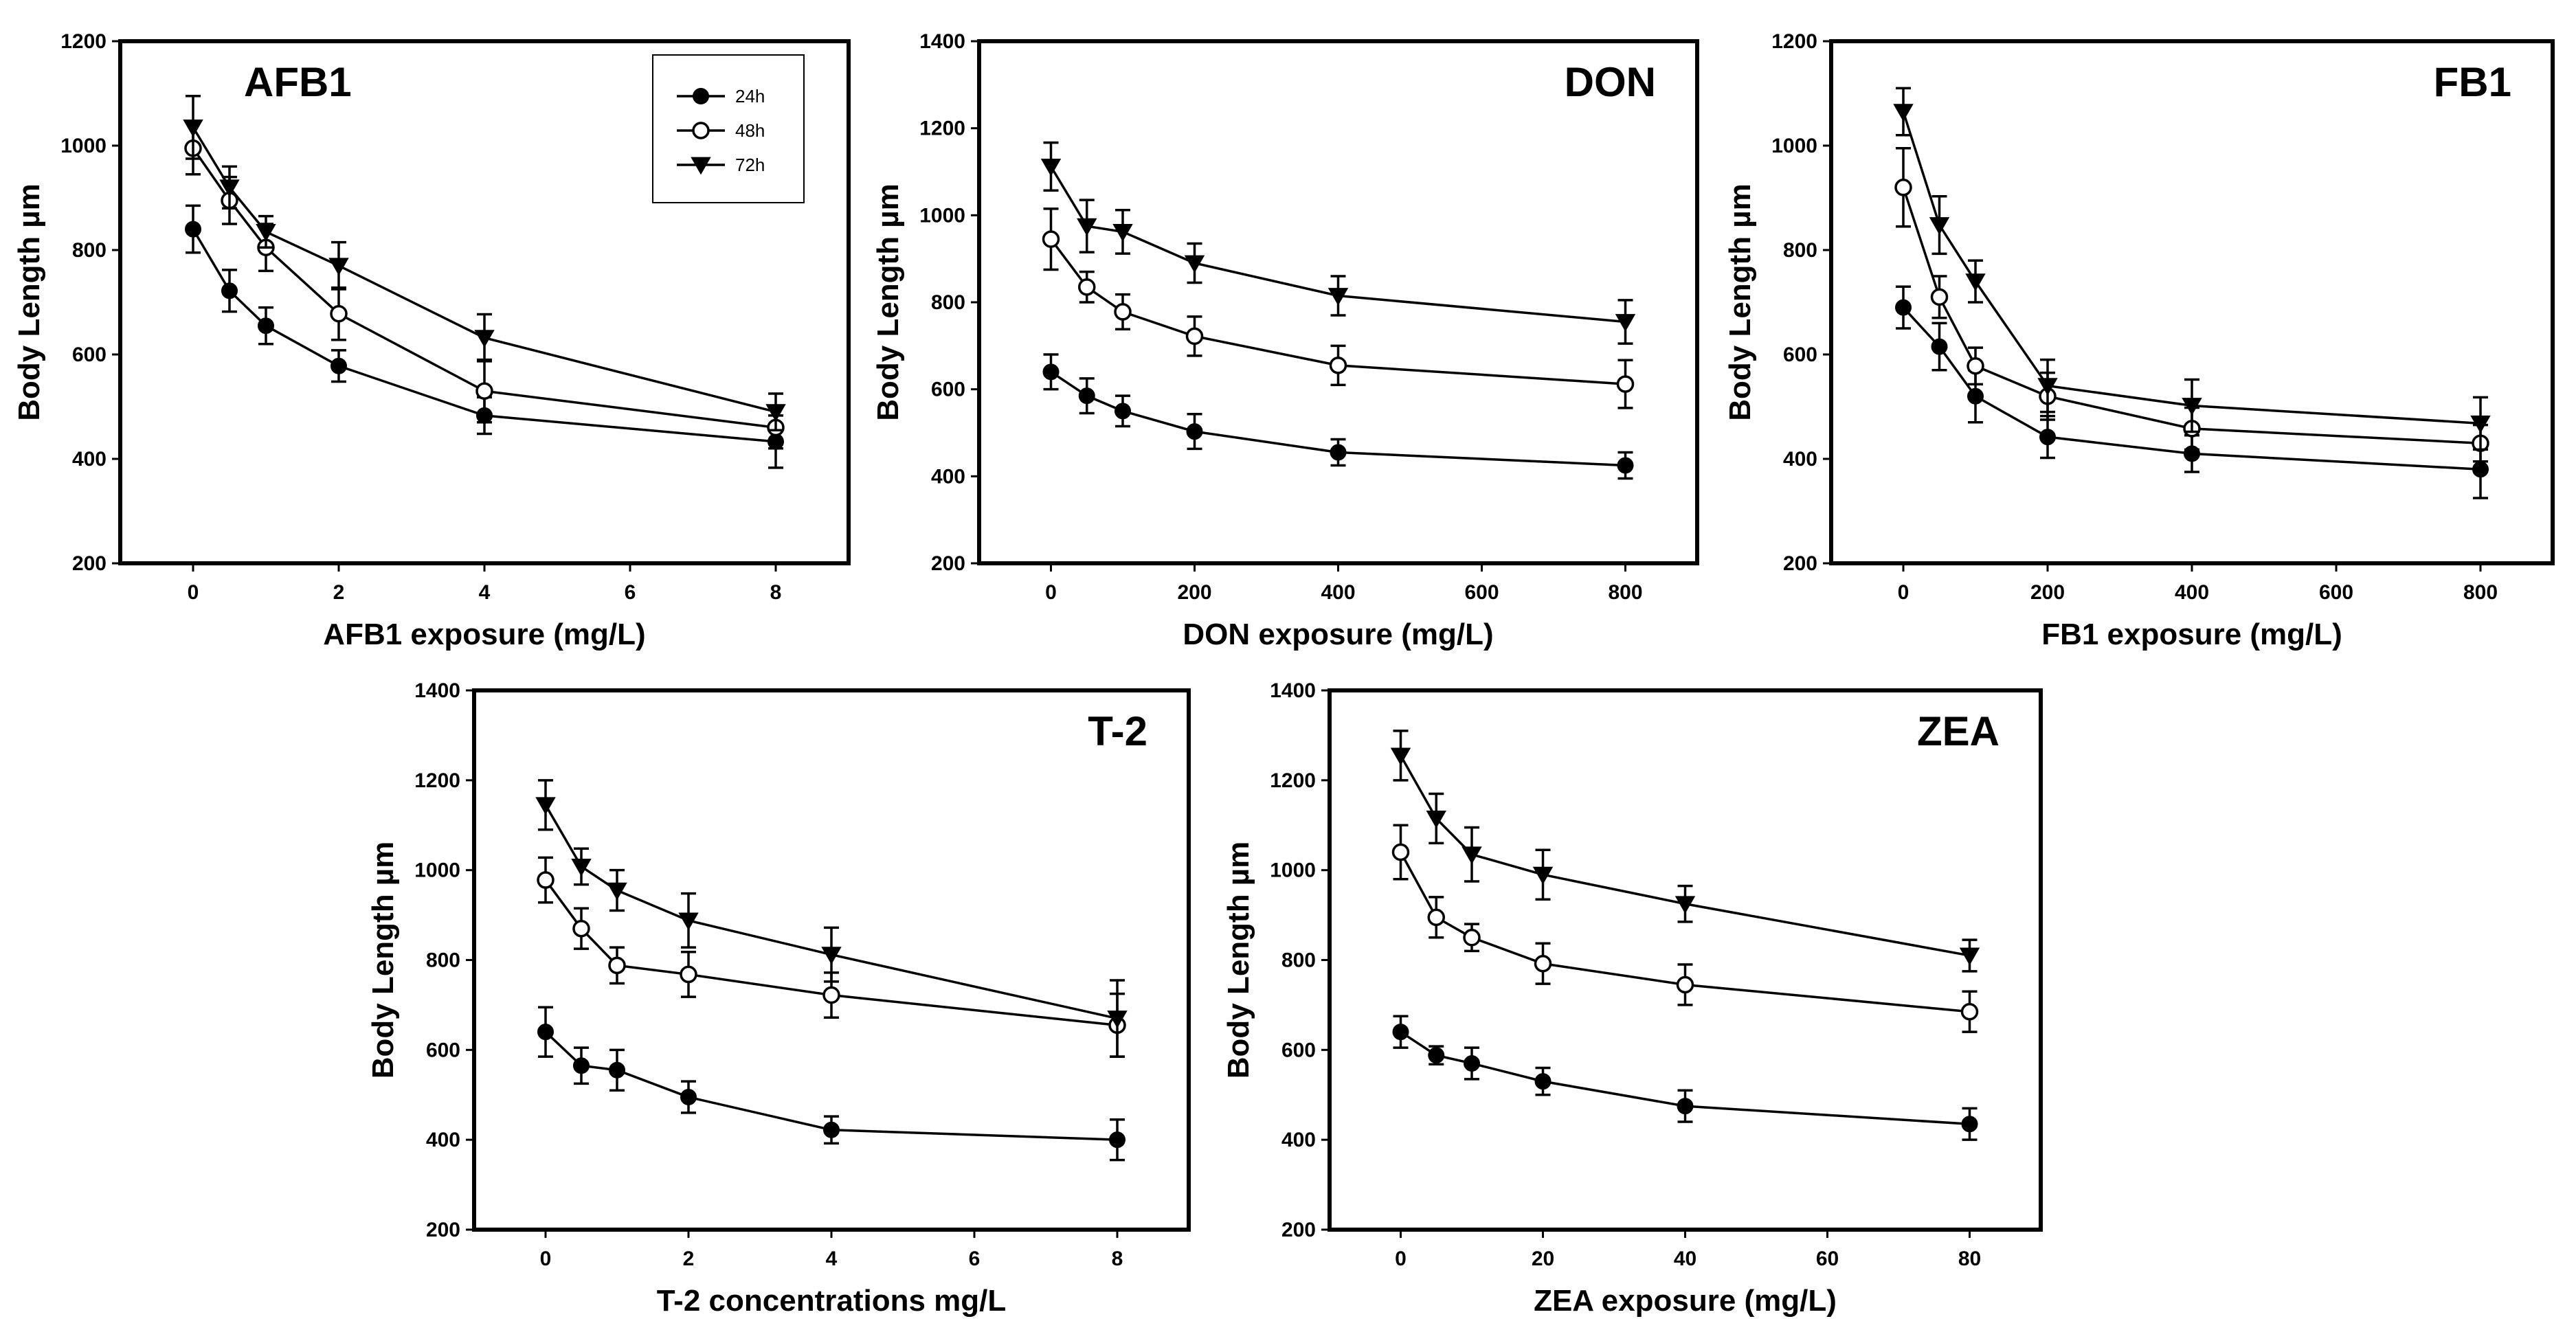 The width and height of the screenshot is (2576, 1343). I want to click on x-tick-label: 600, so click(1481, 592).